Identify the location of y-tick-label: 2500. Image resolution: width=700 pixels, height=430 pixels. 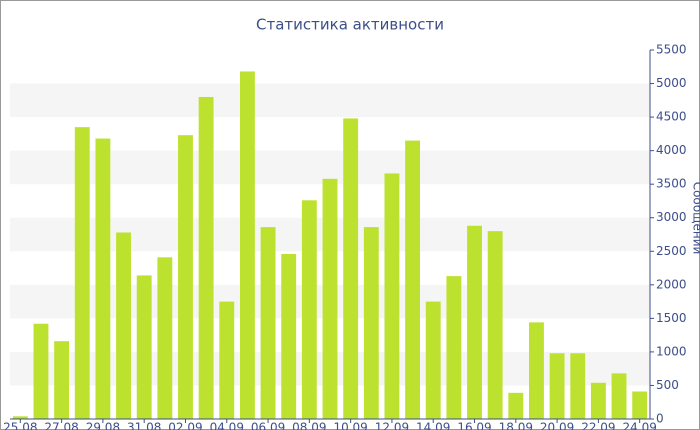
(671, 251).